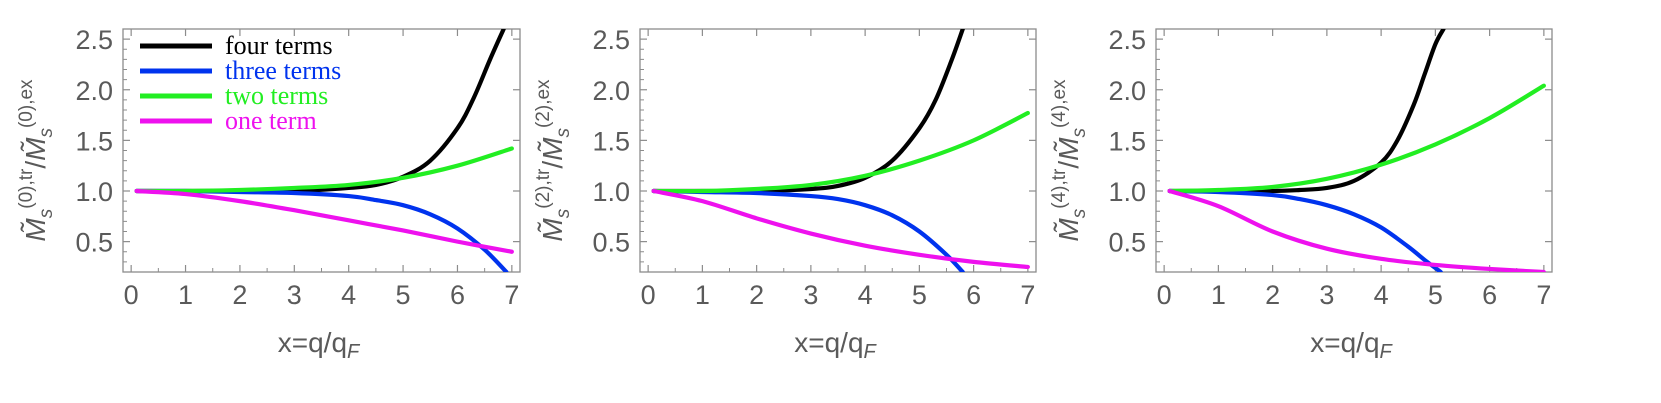 The height and width of the screenshot is (403, 1661). Describe the element at coordinates (1069, 160) in the screenshot. I see `y-axis-label: M̃s(4),tr/M̃s(4),ex` at that location.